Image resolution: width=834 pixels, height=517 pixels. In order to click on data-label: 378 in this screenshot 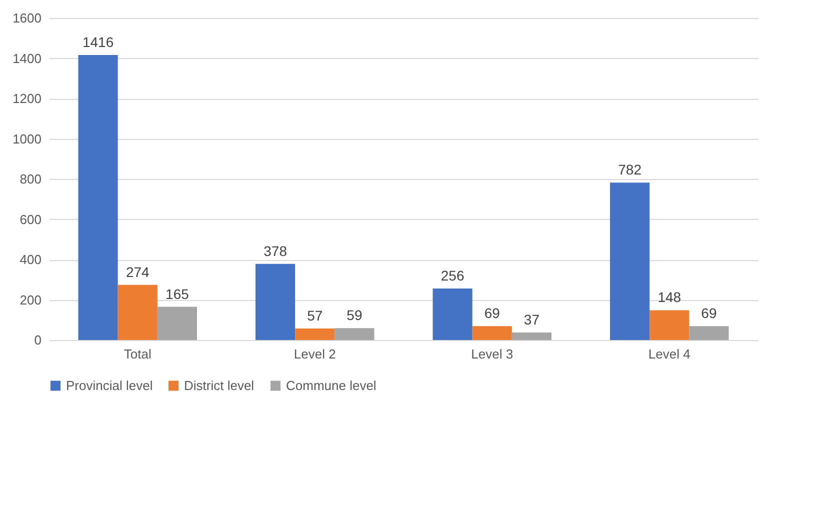, I will do `click(276, 250)`.